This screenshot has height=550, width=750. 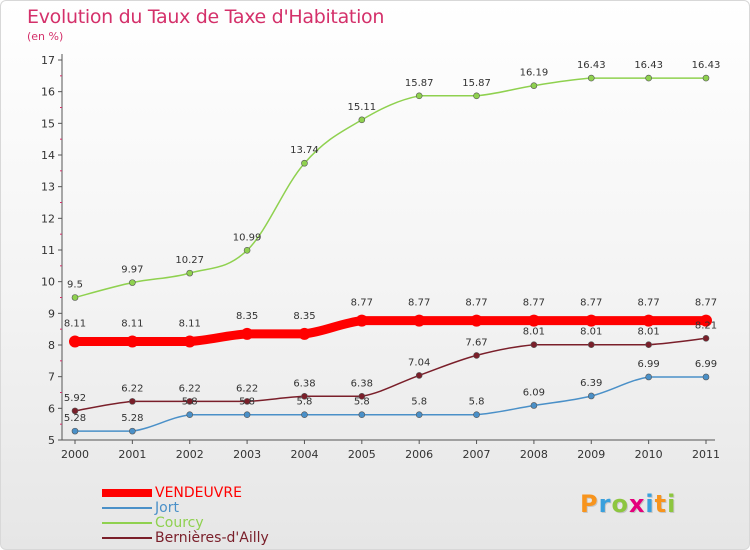 What do you see at coordinates (48, 250) in the screenshot?
I see `y-tick-label: 11` at bounding box center [48, 250].